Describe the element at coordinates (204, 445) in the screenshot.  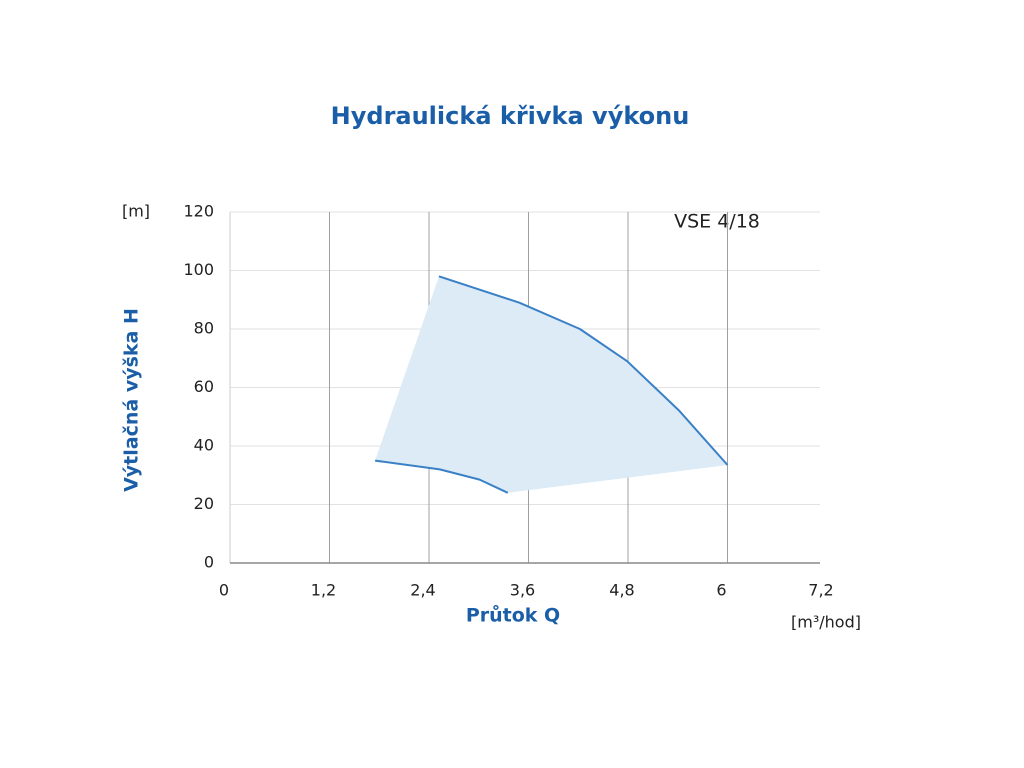
I see `y-tick-label: 40` at that location.